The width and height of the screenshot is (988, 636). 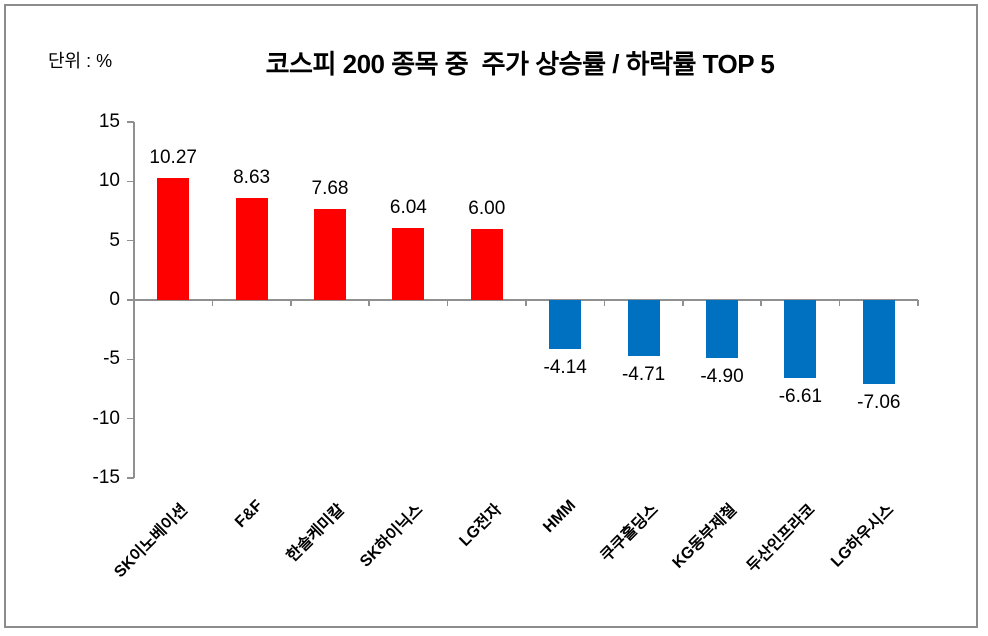 I want to click on value-label-1: 8.63, so click(x=252, y=177).